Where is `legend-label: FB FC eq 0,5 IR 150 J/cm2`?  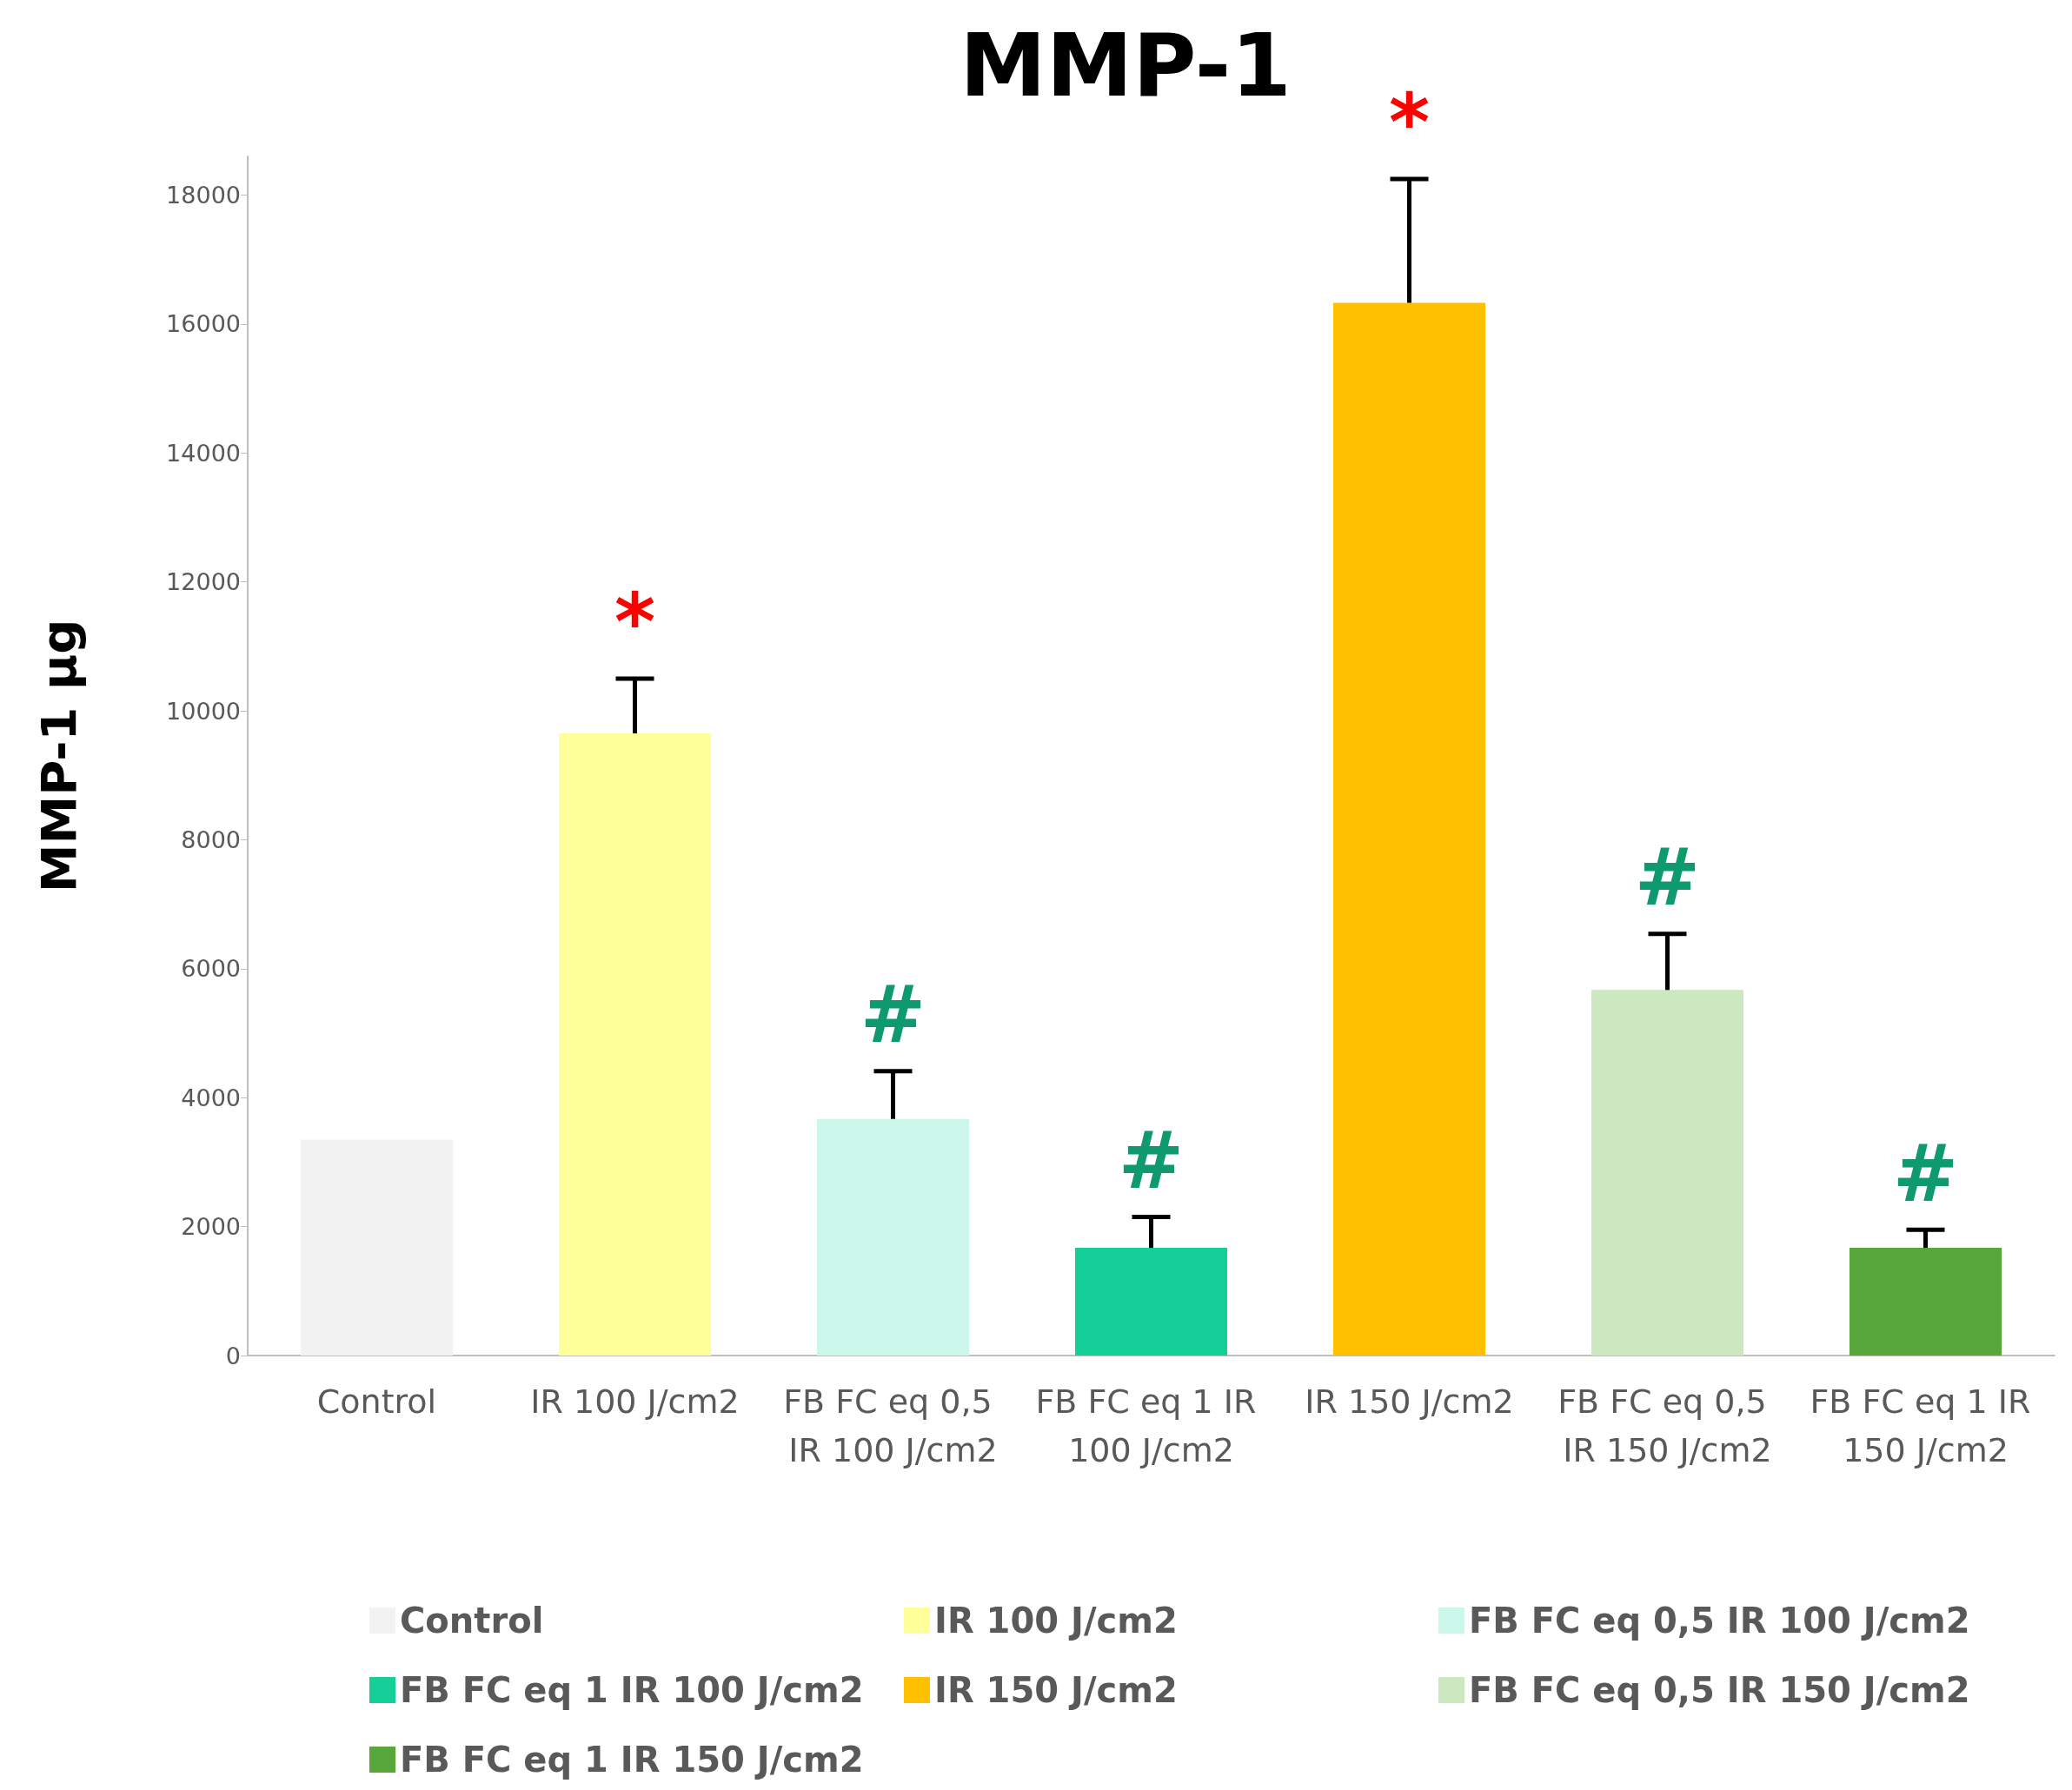 legend-label: FB FC eq 0,5 IR 150 J/cm2 is located at coordinates (1719, 1690).